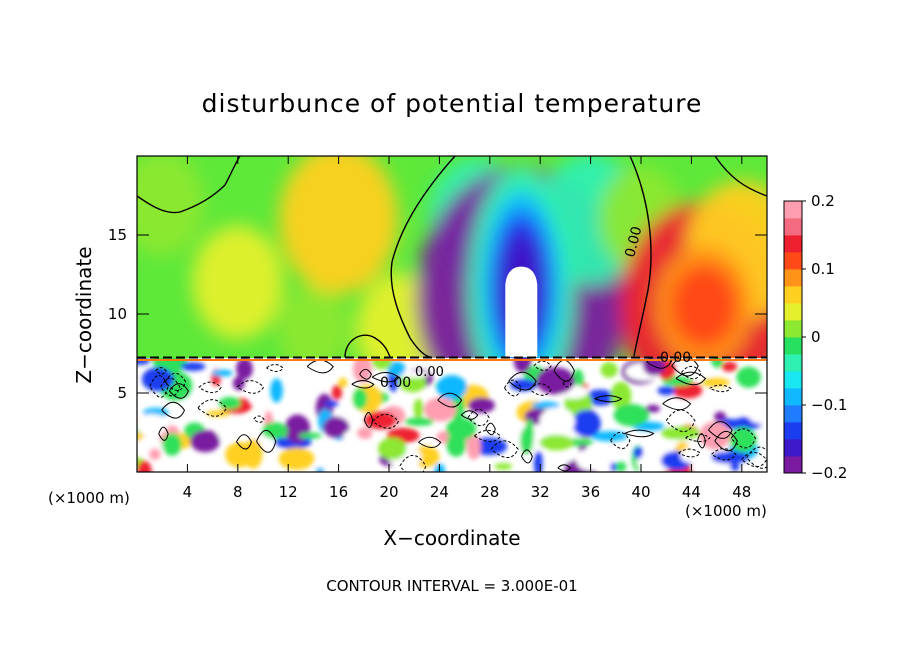 The height and width of the screenshot is (654, 904). What do you see at coordinates (740, 176) in the screenshot?
I see `contour-zero-top-right` at bounding box center [740, 176].